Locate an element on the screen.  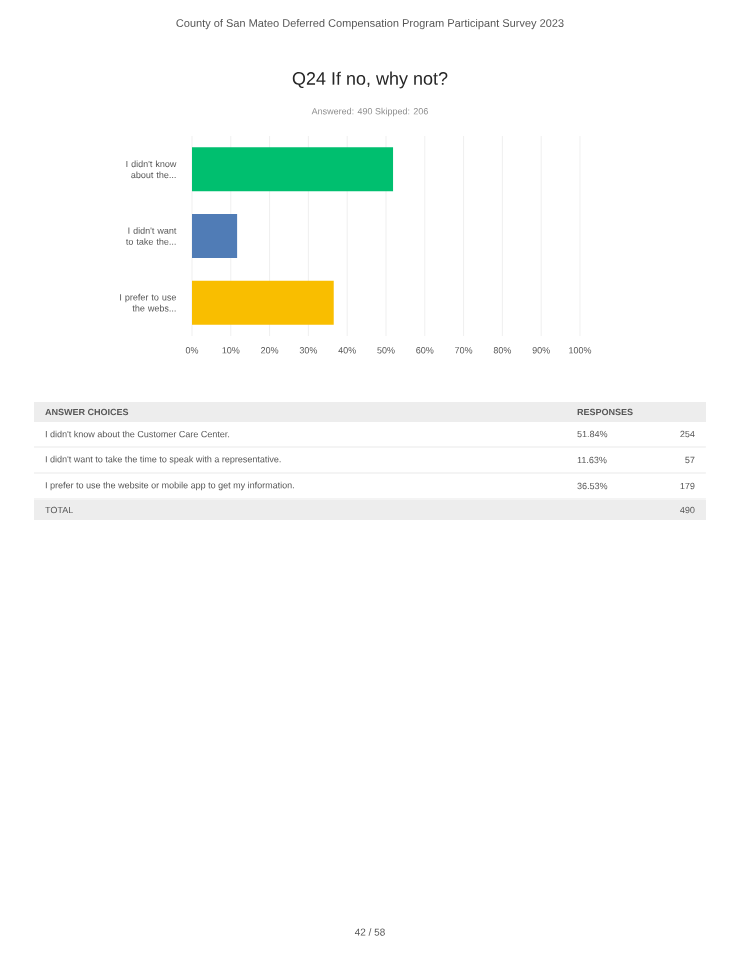
chart-title: Q24 If no, why not? is located at coordinates (370, 80).